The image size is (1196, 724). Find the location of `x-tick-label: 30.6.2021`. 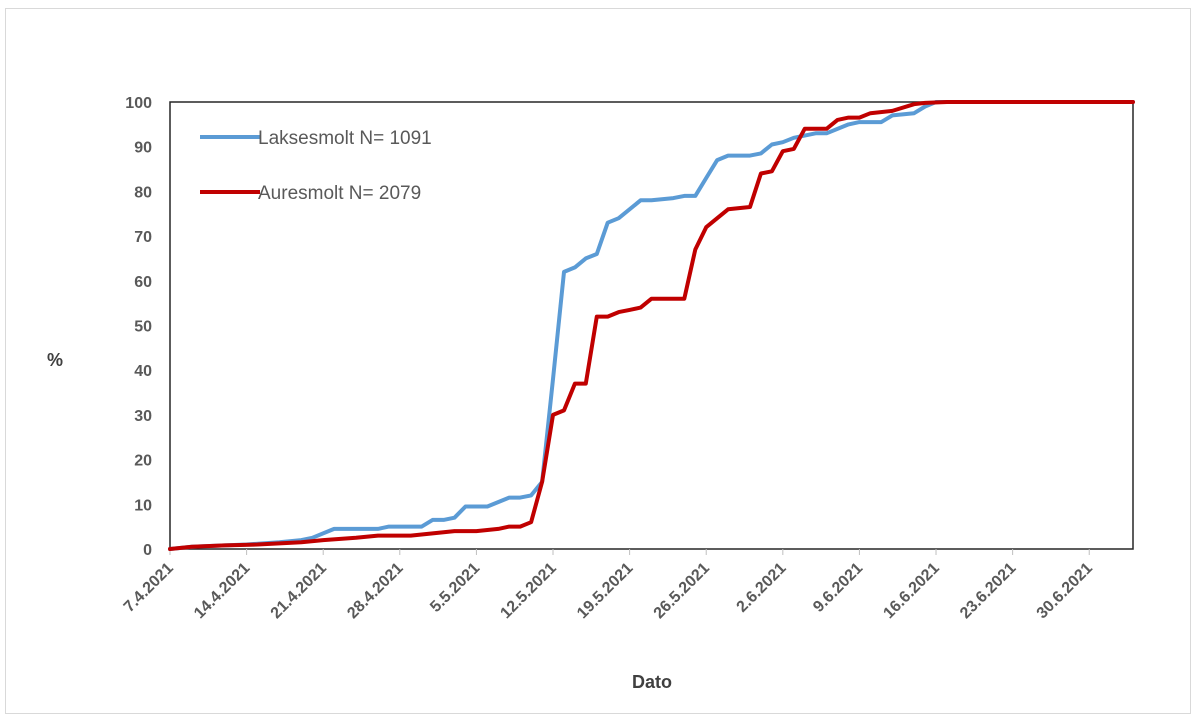

x-tick-label: 30.6.2021 is located at coordinates (1065, 591).